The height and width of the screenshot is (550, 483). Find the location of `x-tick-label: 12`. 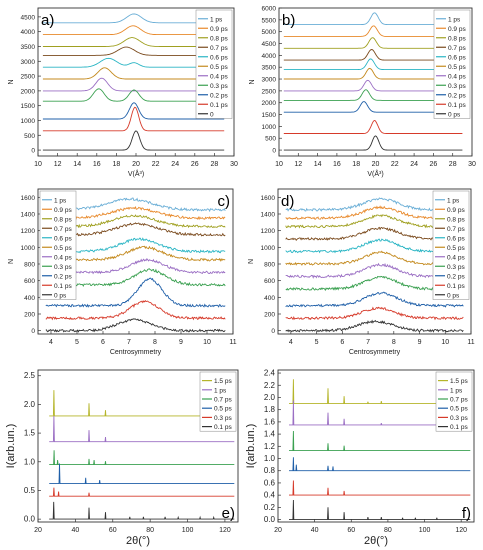

x-tick-label: 12 is located at coordinates (298, 164).